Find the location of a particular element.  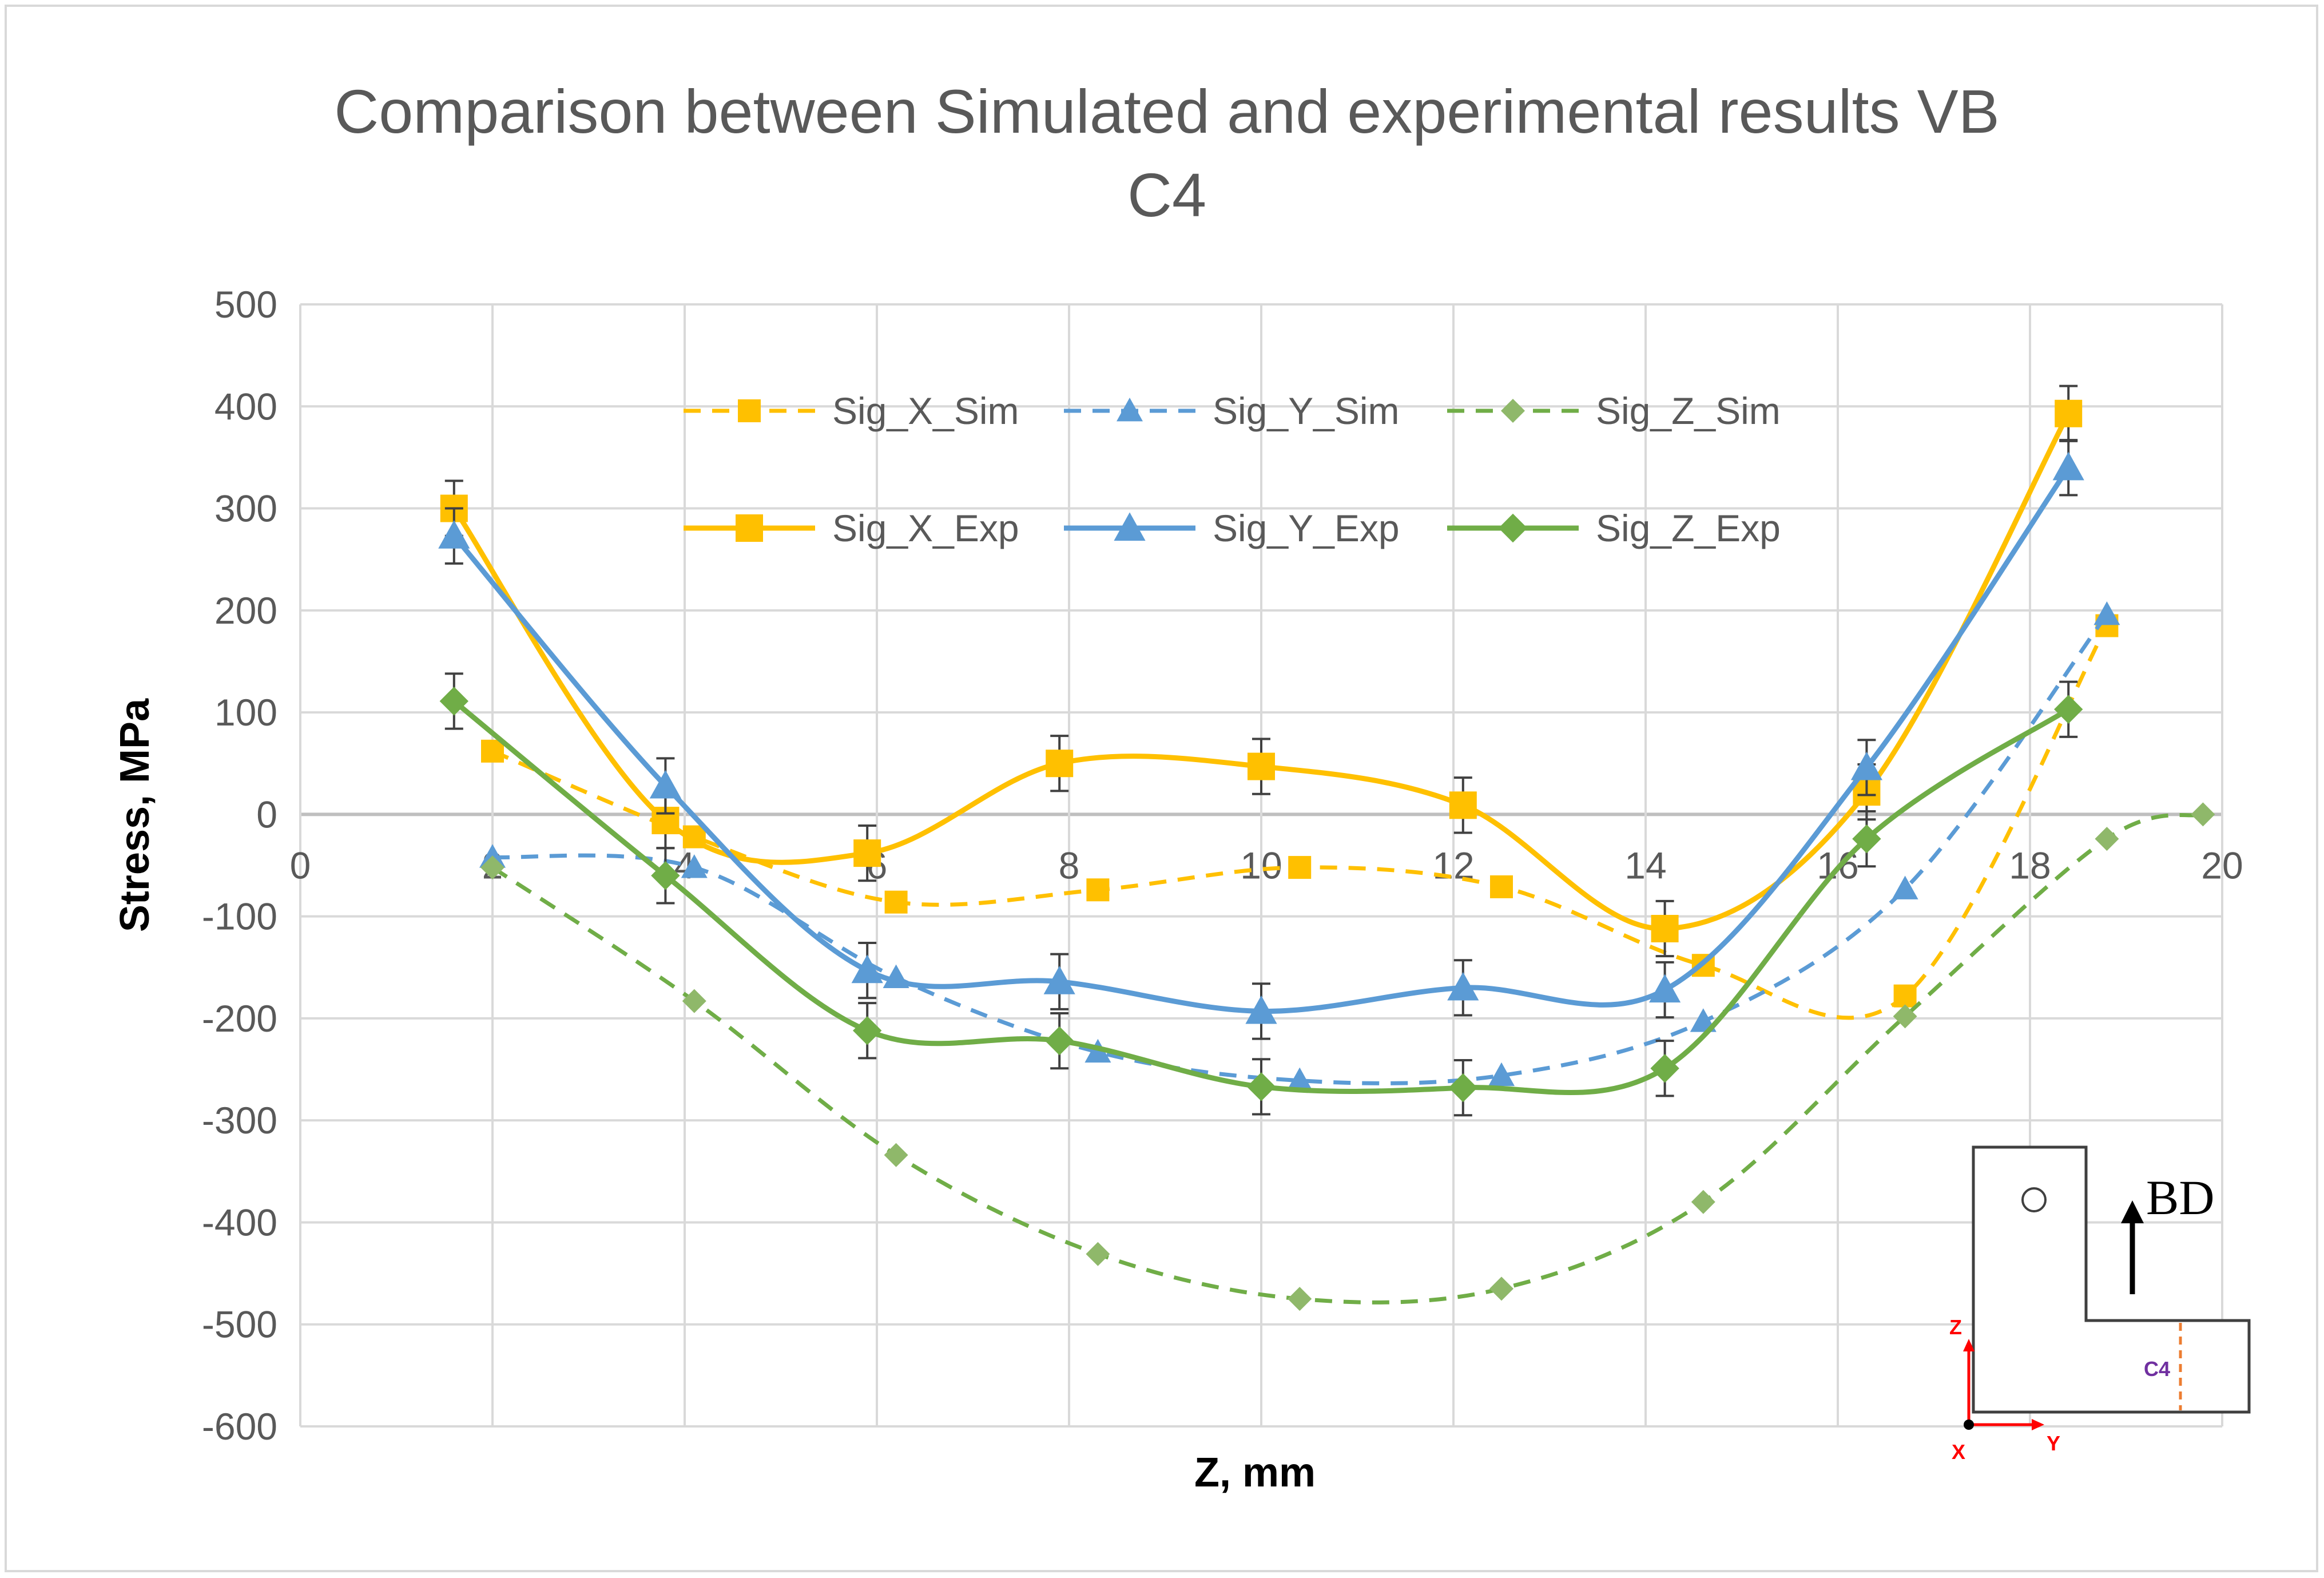

y-tick-label: -400 is located at coordinates (240, 1222).